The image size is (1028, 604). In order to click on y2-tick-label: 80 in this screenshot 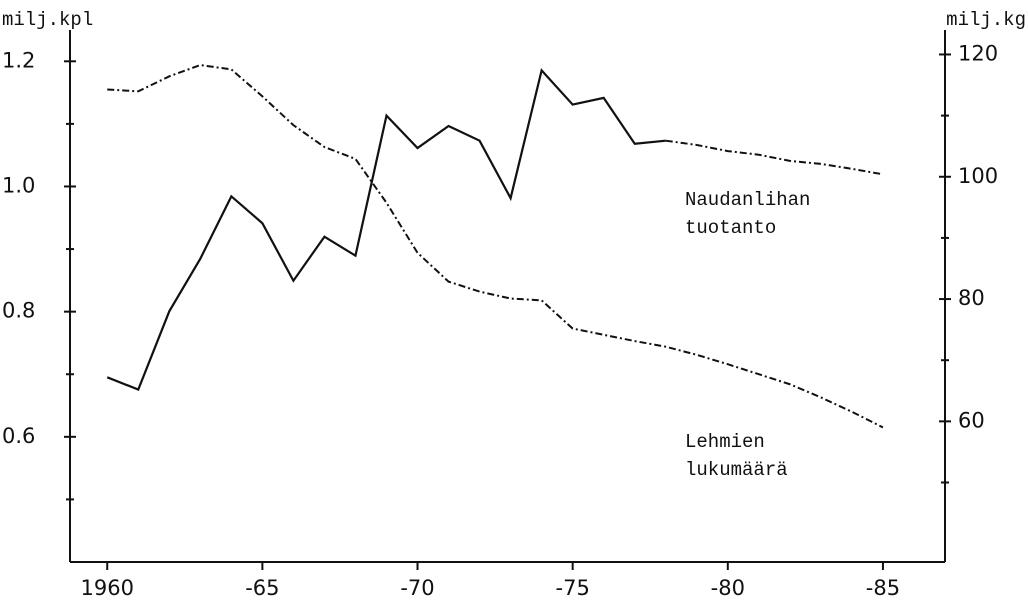, I will do `click(971, 298)`.